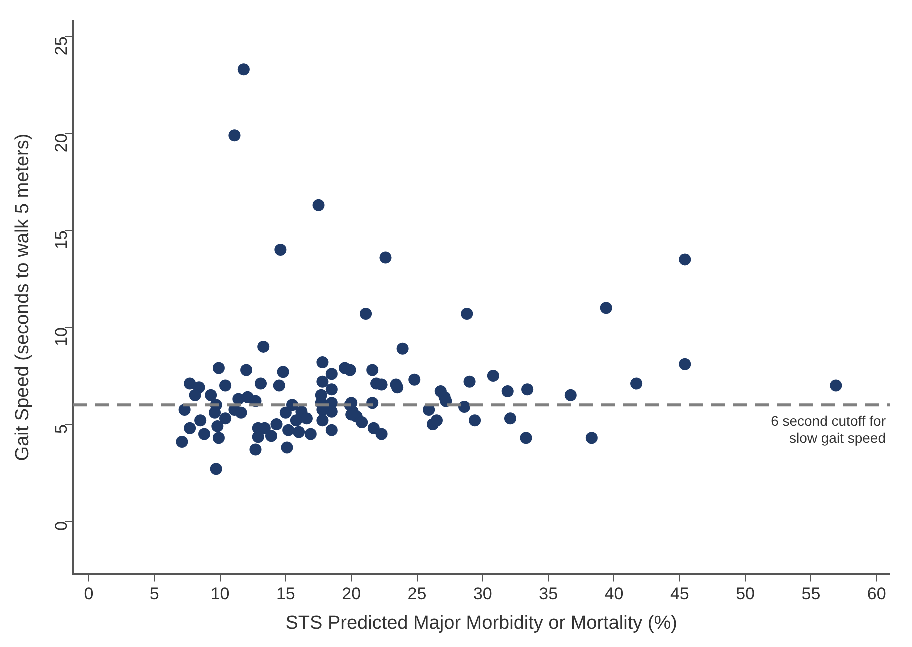  What do you see at coordinates (876, 594) in the screenshot?
I see `x-tick-label: 60` at bounding box center [876, 594].